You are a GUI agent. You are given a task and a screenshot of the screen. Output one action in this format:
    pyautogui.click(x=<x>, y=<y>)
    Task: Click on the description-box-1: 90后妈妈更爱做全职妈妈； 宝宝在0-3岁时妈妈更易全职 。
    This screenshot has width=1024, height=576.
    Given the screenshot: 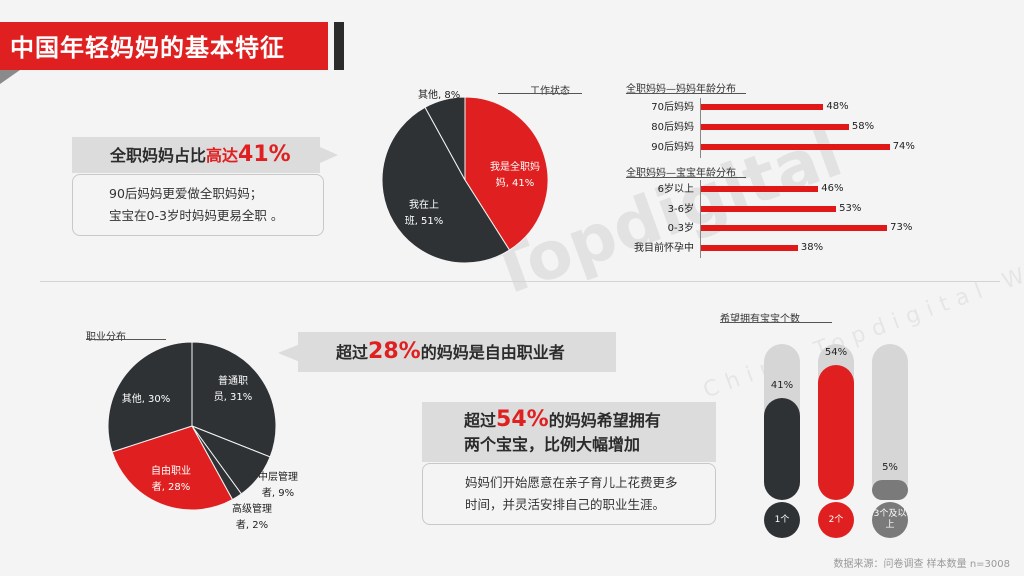 What is the action you would take?
    pyautogui.click(x=198, y=205)
    